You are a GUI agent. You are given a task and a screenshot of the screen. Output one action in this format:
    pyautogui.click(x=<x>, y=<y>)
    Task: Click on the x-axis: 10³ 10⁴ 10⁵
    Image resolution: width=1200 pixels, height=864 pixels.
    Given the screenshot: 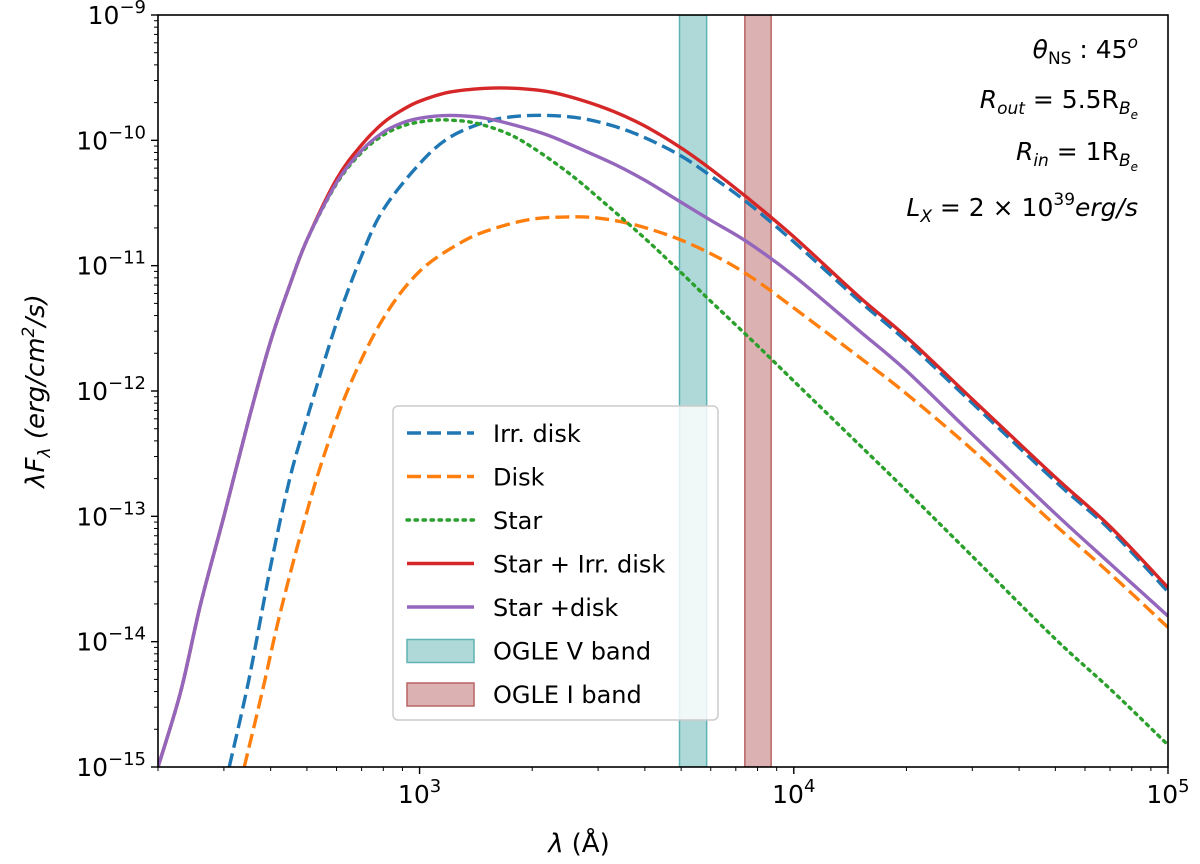 What is the action you would take?
    pyautogui.click(x=673, y=788)
    